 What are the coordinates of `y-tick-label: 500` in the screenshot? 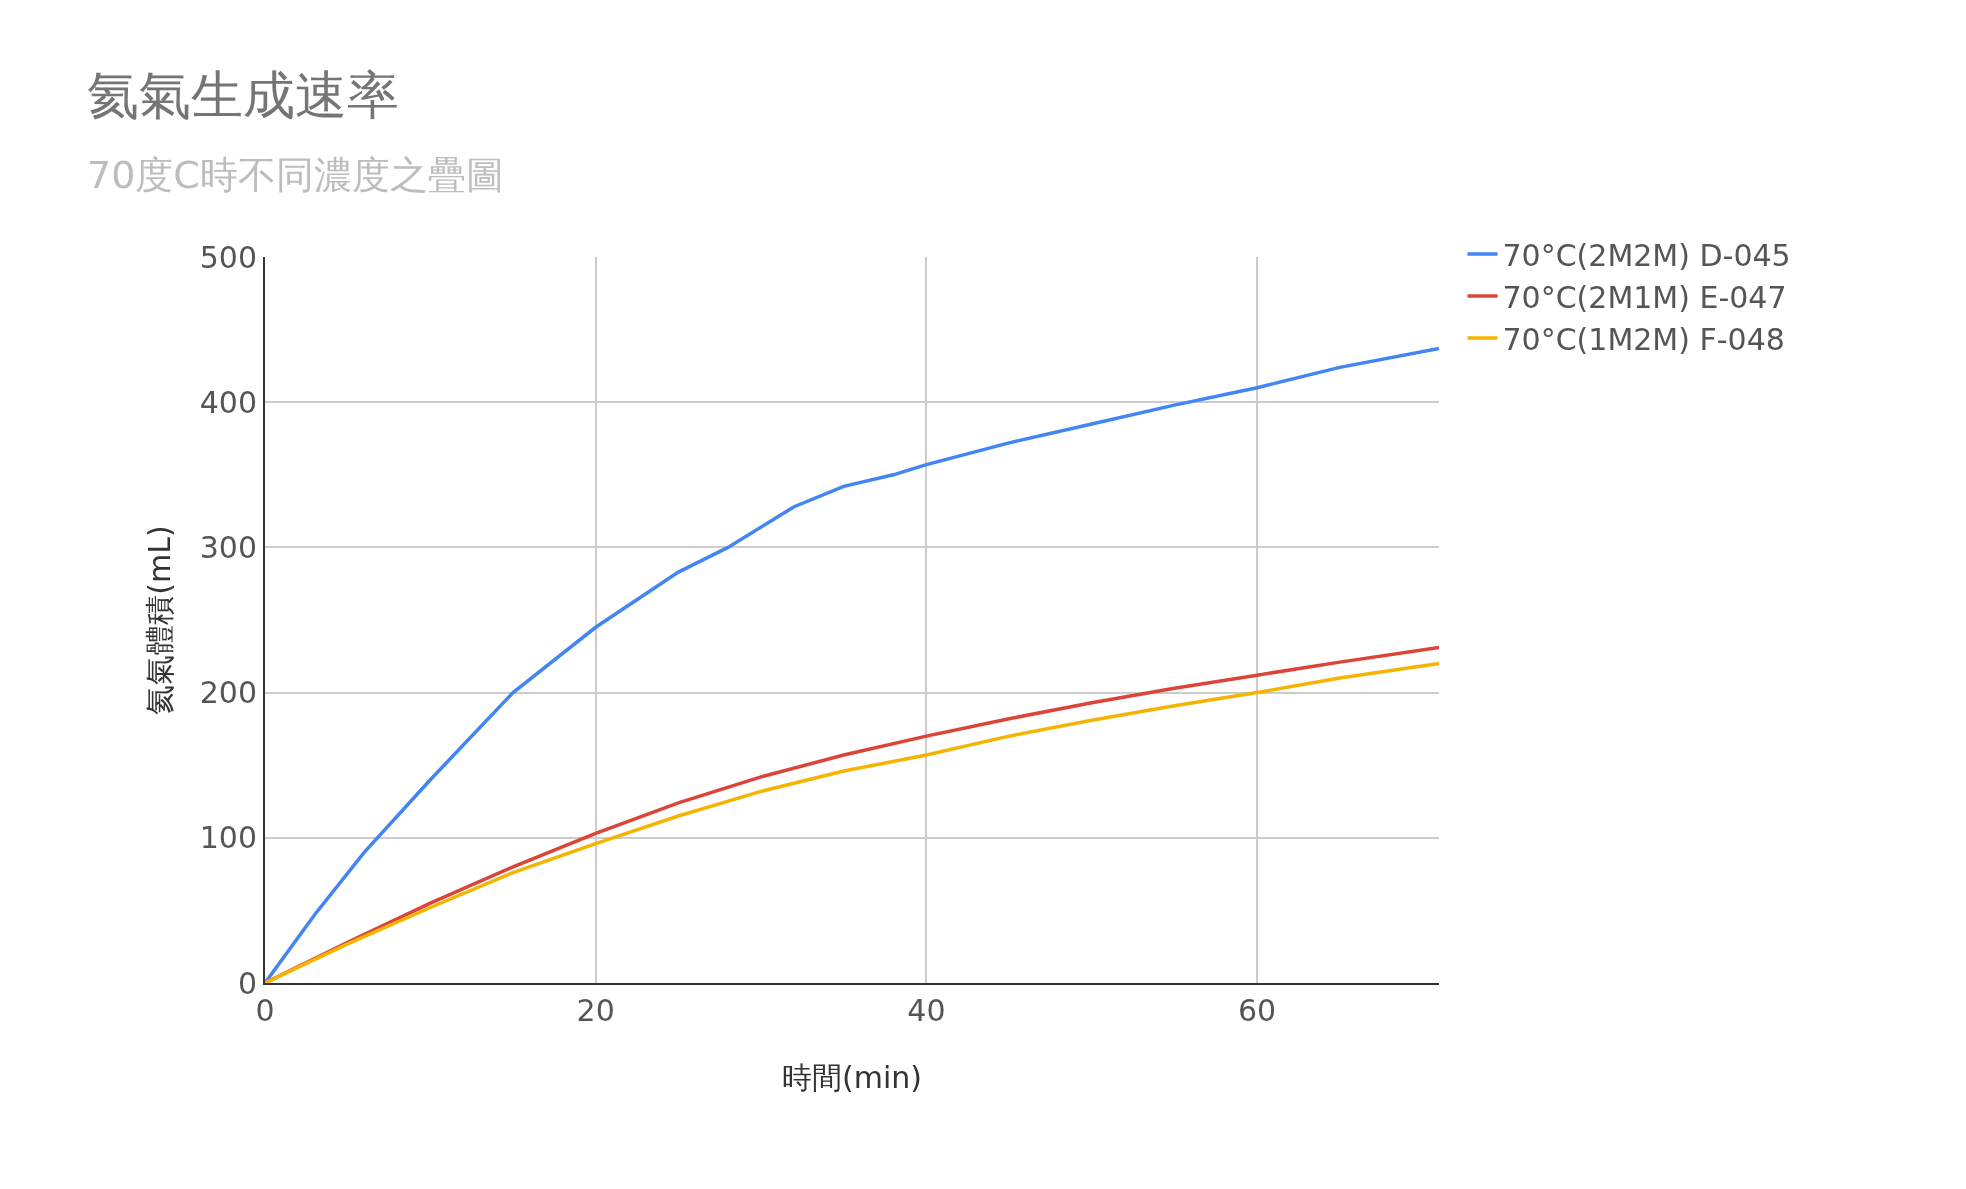 It's located at (228, 257).